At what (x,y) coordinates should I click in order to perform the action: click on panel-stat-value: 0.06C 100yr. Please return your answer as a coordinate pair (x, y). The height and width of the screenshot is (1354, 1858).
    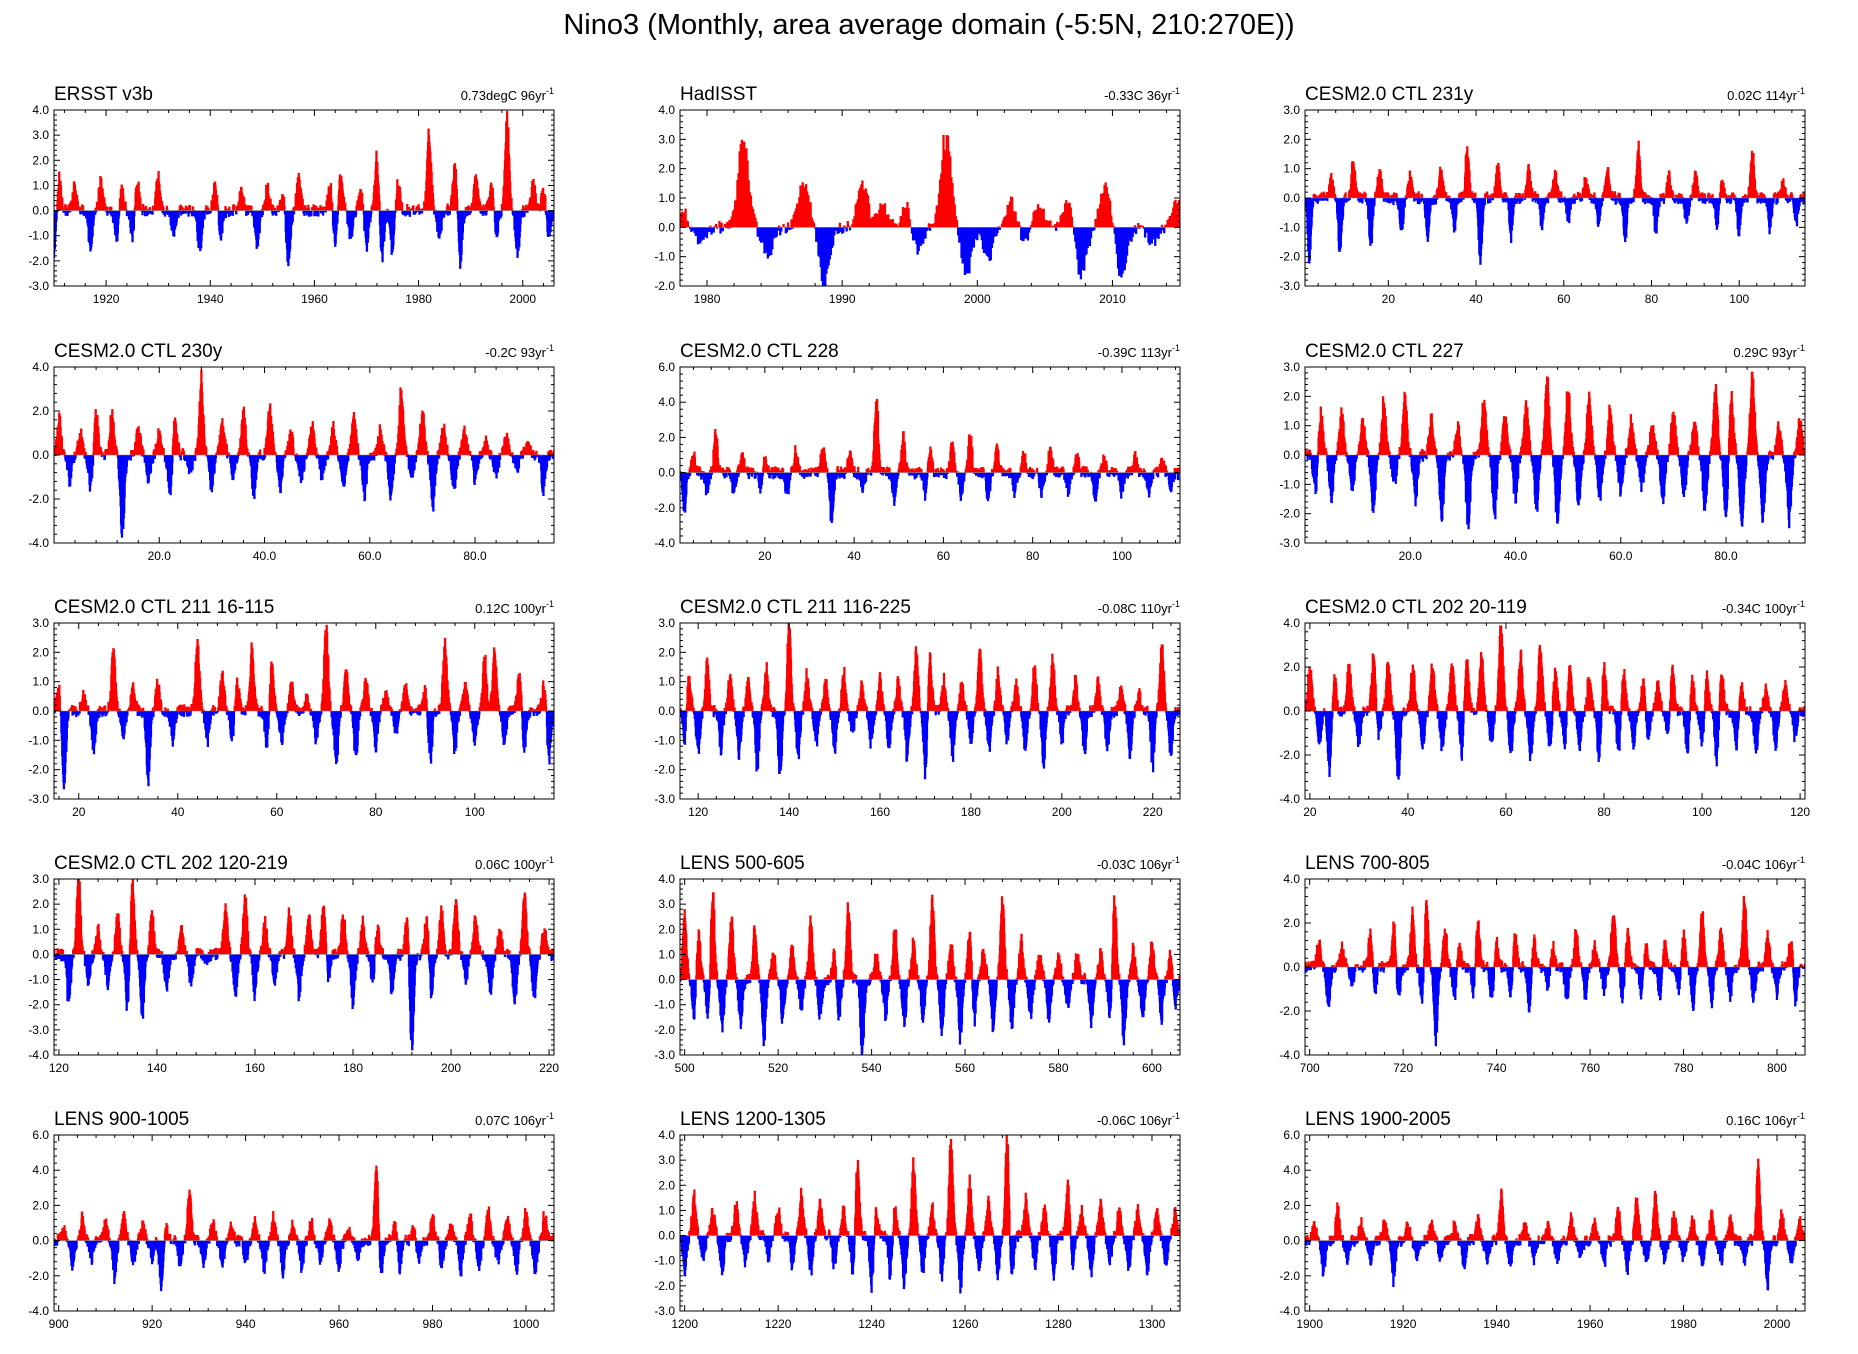
    Looking at the image, I should click on (510, 864).